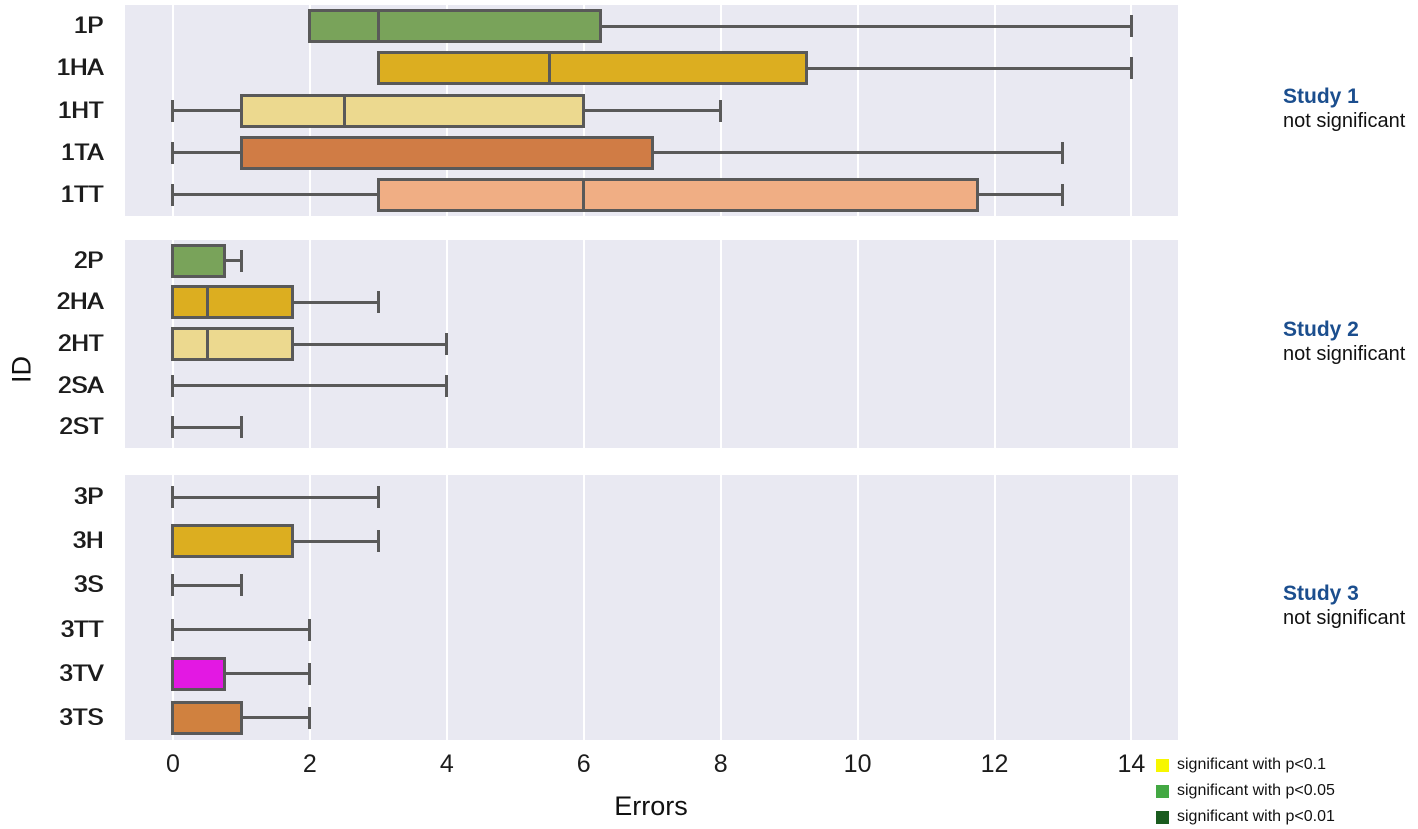 The image size is (1418, 829). What do you see at coordinates (207, 302) in the screenshot?
I see `median-line-2HA` at bounding box center [207, 302].